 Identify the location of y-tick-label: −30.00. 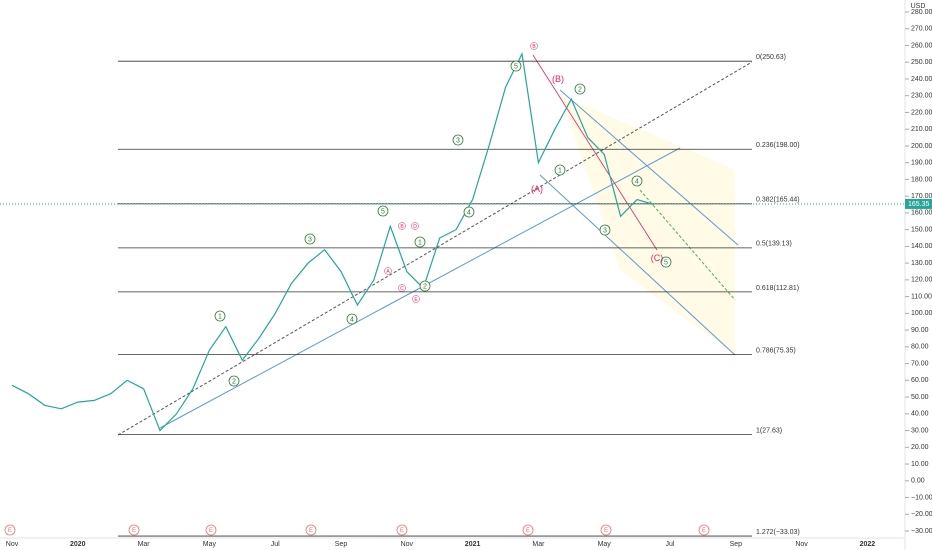
(921, 531).